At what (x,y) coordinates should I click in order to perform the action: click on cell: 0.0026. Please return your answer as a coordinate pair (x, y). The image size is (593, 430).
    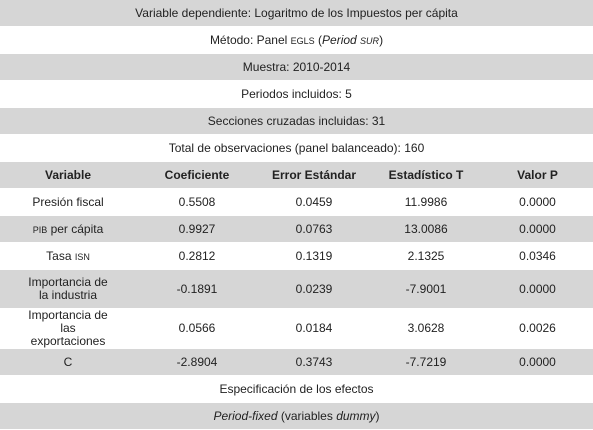
    Looking at the image, I should click on (537, 328).